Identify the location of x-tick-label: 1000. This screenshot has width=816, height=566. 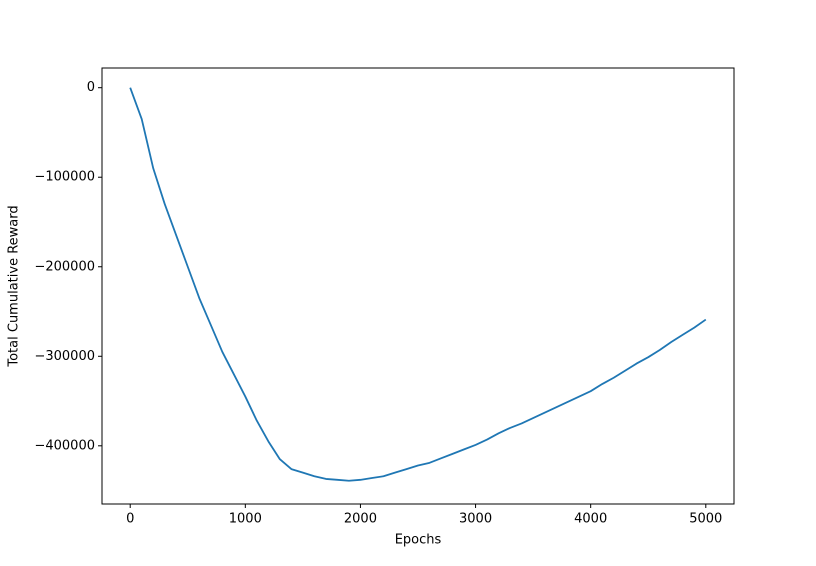
(245, 519).